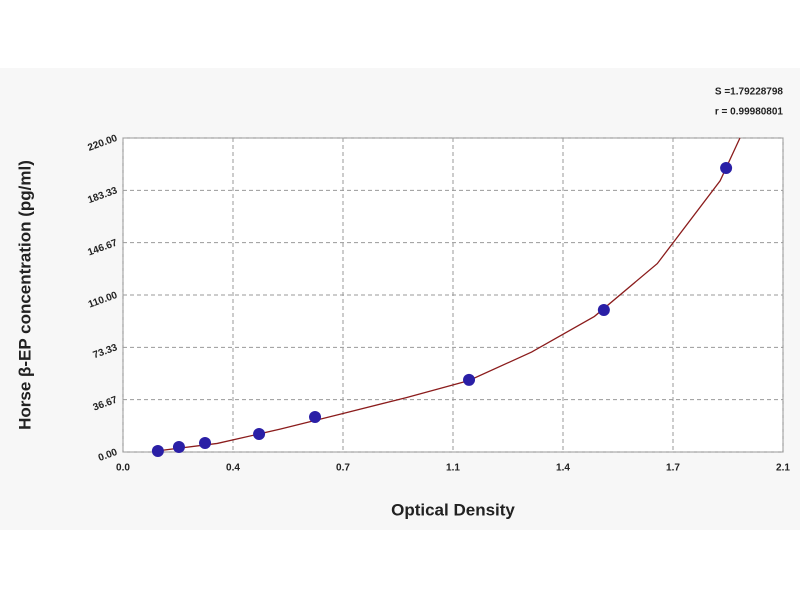 The width and height of the screenshot is (800, 600). What do you see at coordinates (233, 468) in the screenshot?
I see `x-tick-label: 0.4` at bounding box center [233, 468].